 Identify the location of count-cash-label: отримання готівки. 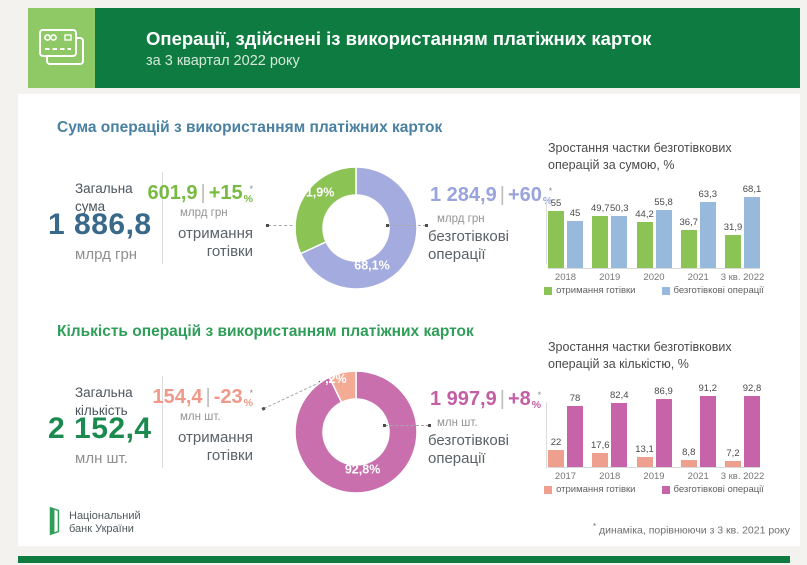
(215, 446).